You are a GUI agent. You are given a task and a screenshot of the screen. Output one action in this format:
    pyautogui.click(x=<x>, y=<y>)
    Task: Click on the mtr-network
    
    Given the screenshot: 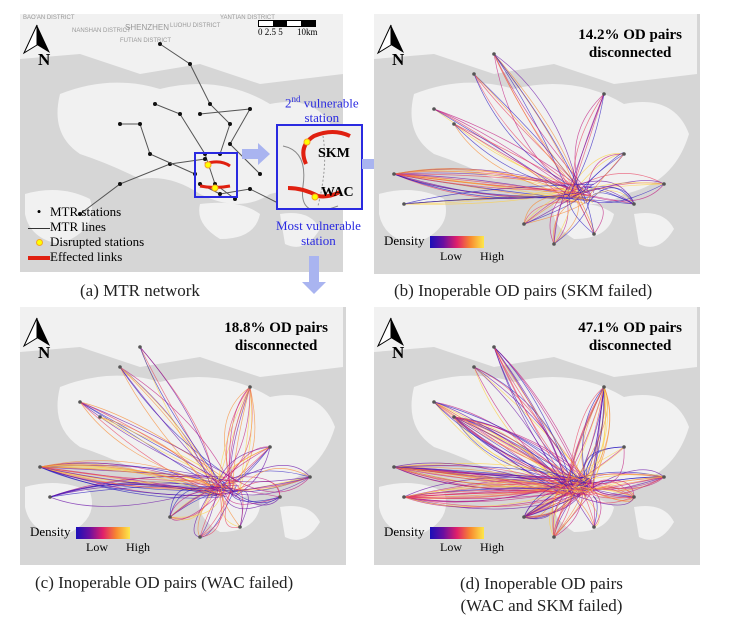 What is the action you would take?
    pyautogui.click(x=180, y=129)
    